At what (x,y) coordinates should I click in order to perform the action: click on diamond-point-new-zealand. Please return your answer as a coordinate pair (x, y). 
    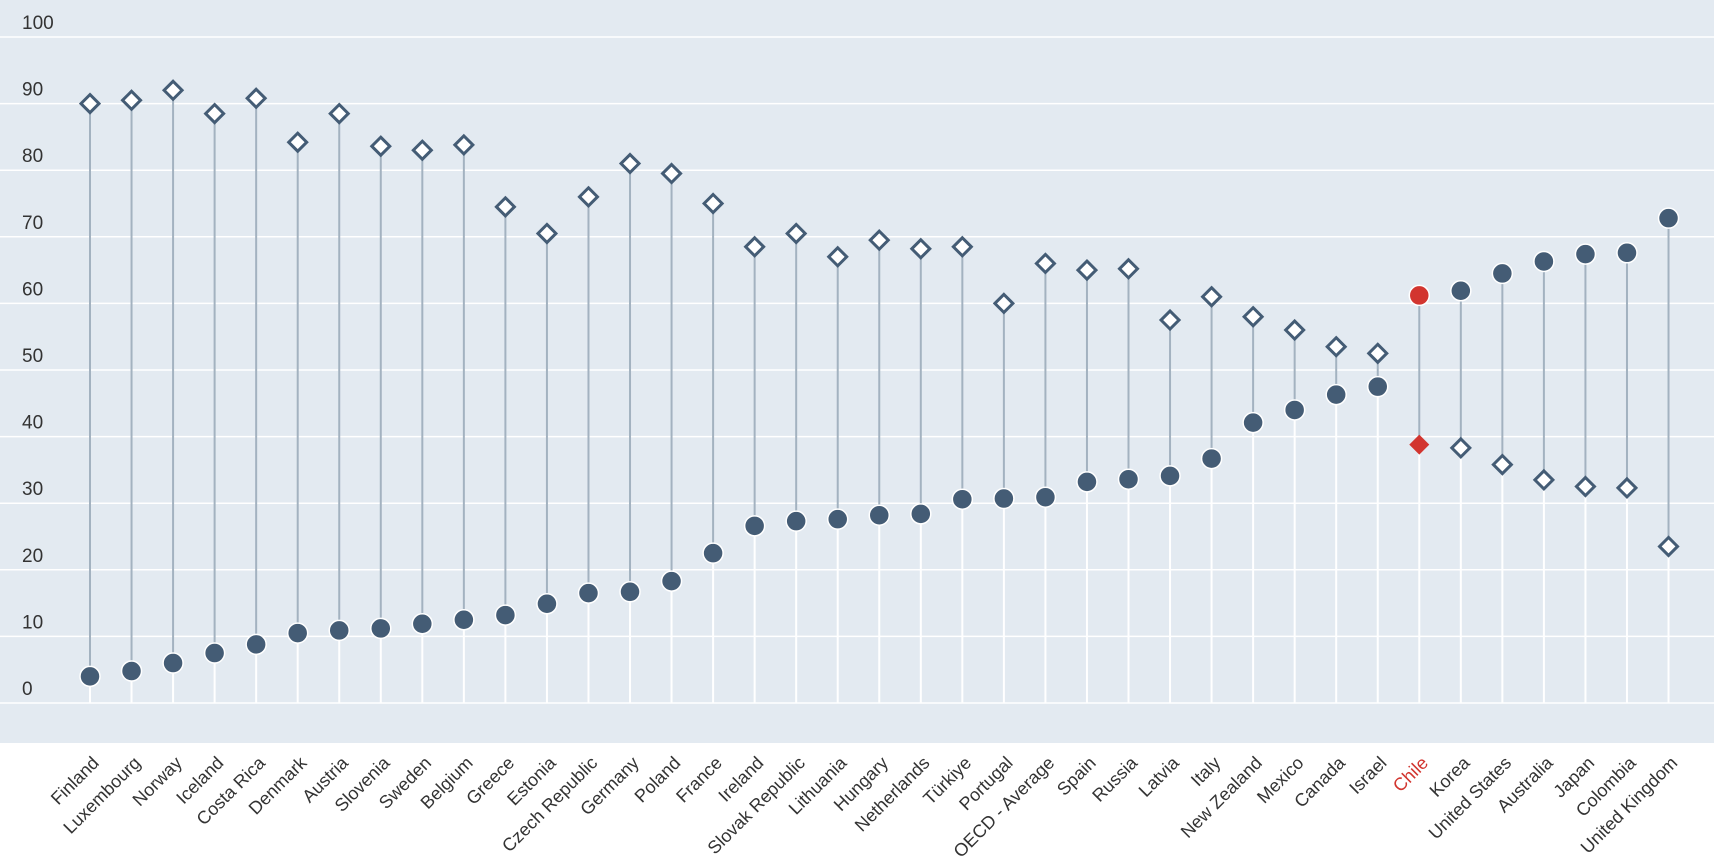
    Looking at the image, I should click on (1253, 316).